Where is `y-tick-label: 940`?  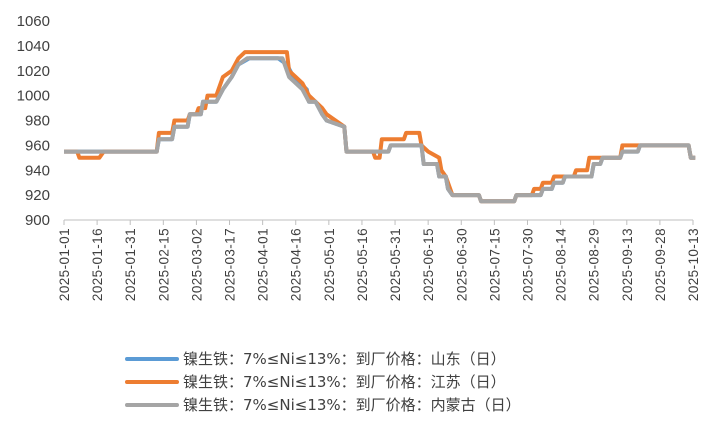 y-tick-label: 940 is located at coordinates (37, 170).